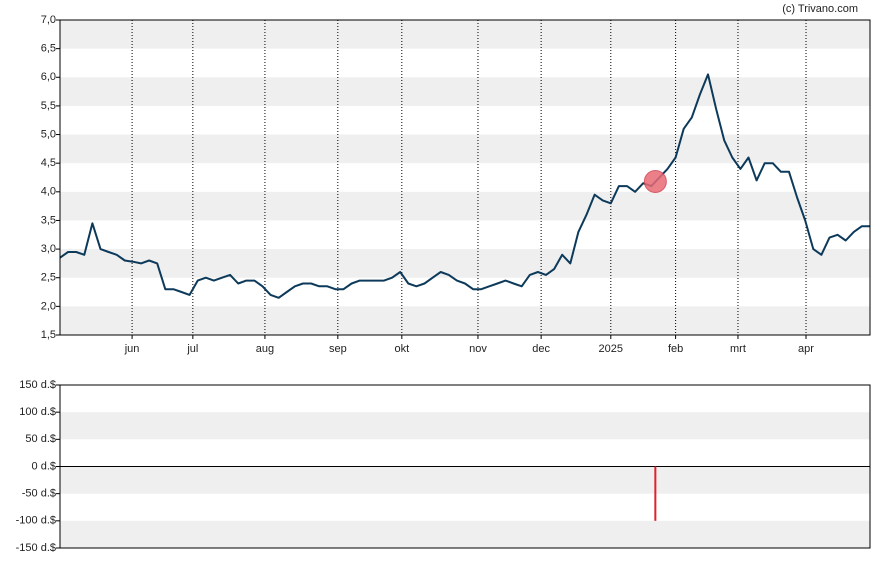 This screenshot has width=888, height=565. Describe the element at coordinates (36, 548) in the screenshot. I see `y-tick-label: -150 d.$` at that location.